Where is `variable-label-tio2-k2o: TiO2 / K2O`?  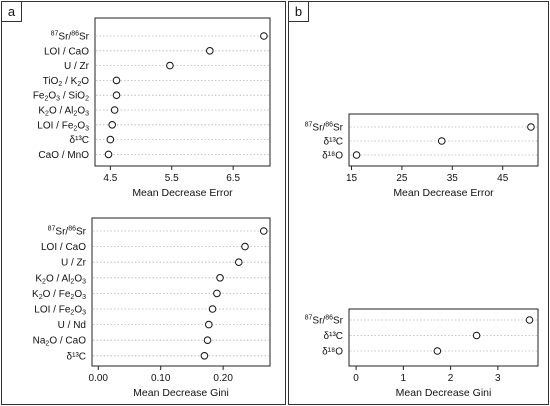 variable-label-tio2-k2o: TiO2 / K2O is located at coordinates (66, 82).